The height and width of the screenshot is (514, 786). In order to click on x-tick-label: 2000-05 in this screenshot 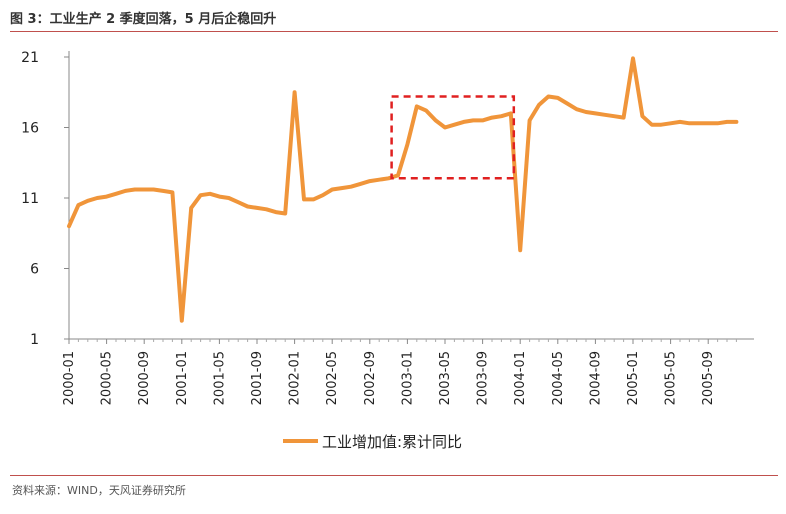, I will do `click(107, 378)`.